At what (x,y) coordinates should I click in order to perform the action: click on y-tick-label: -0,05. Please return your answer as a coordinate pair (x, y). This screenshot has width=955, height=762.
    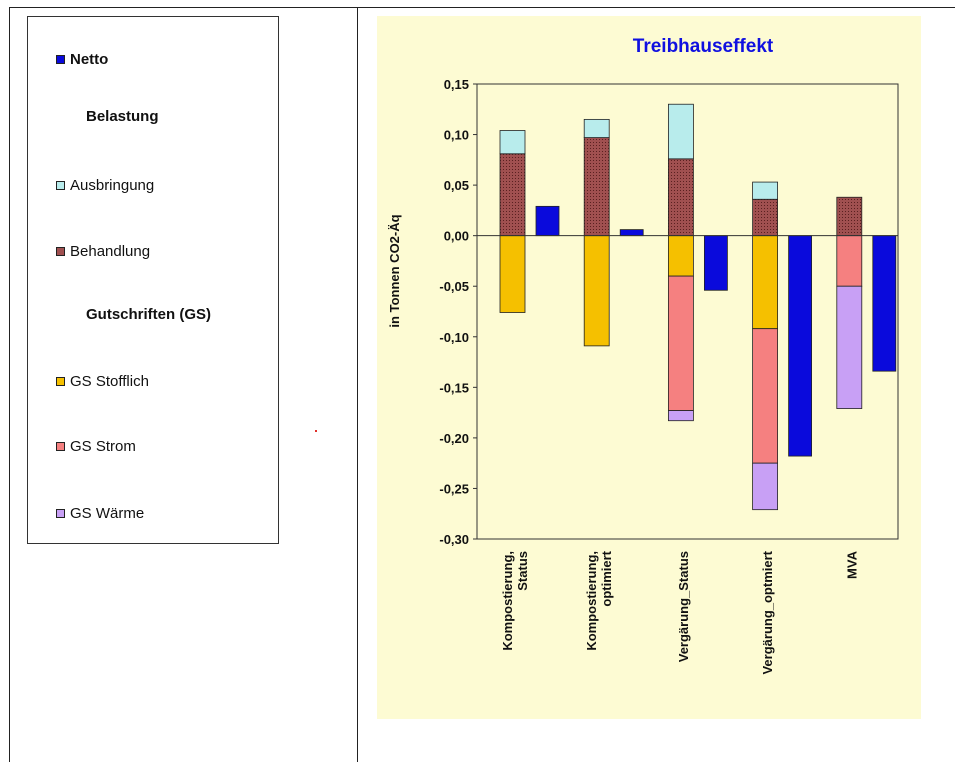
    Looking at the image, I should click on (454, 286).